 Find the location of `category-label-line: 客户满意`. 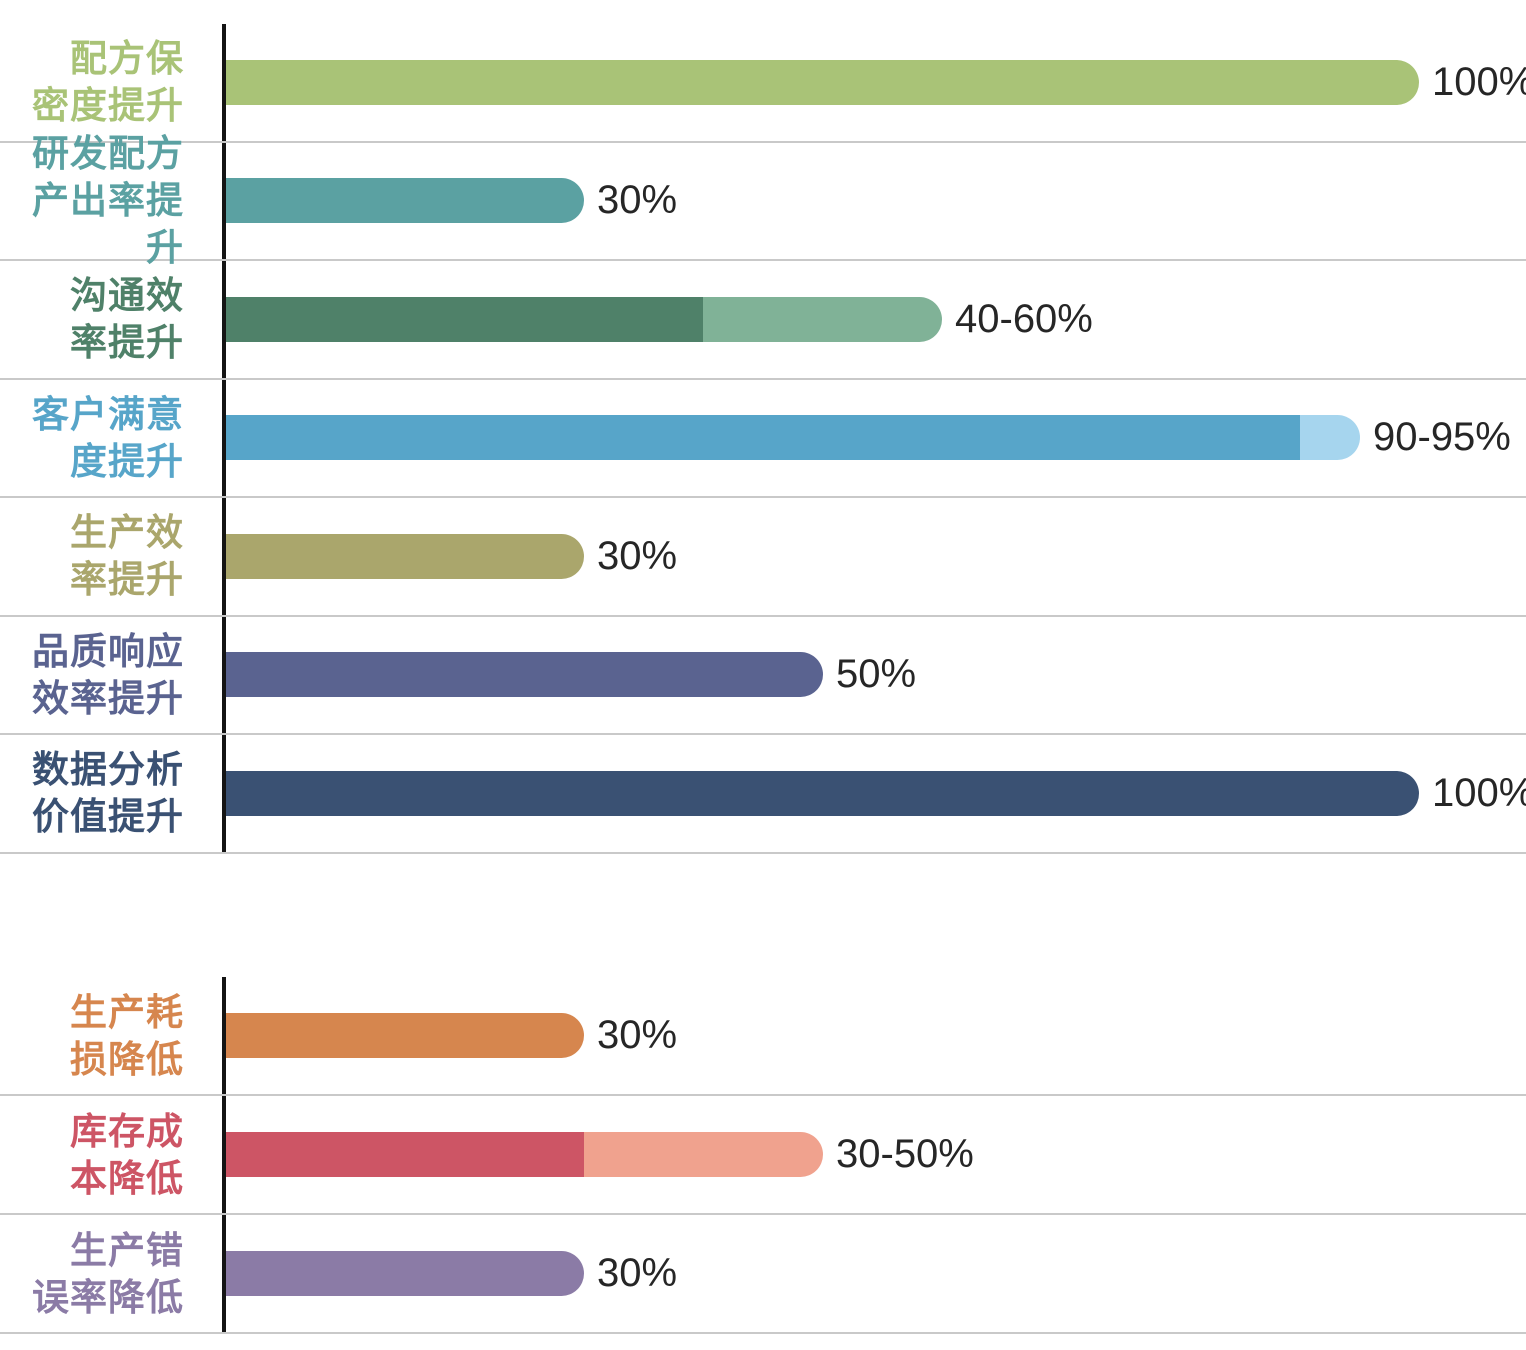

category-label-line: 客户满意 is located at coordinates (108, 414).